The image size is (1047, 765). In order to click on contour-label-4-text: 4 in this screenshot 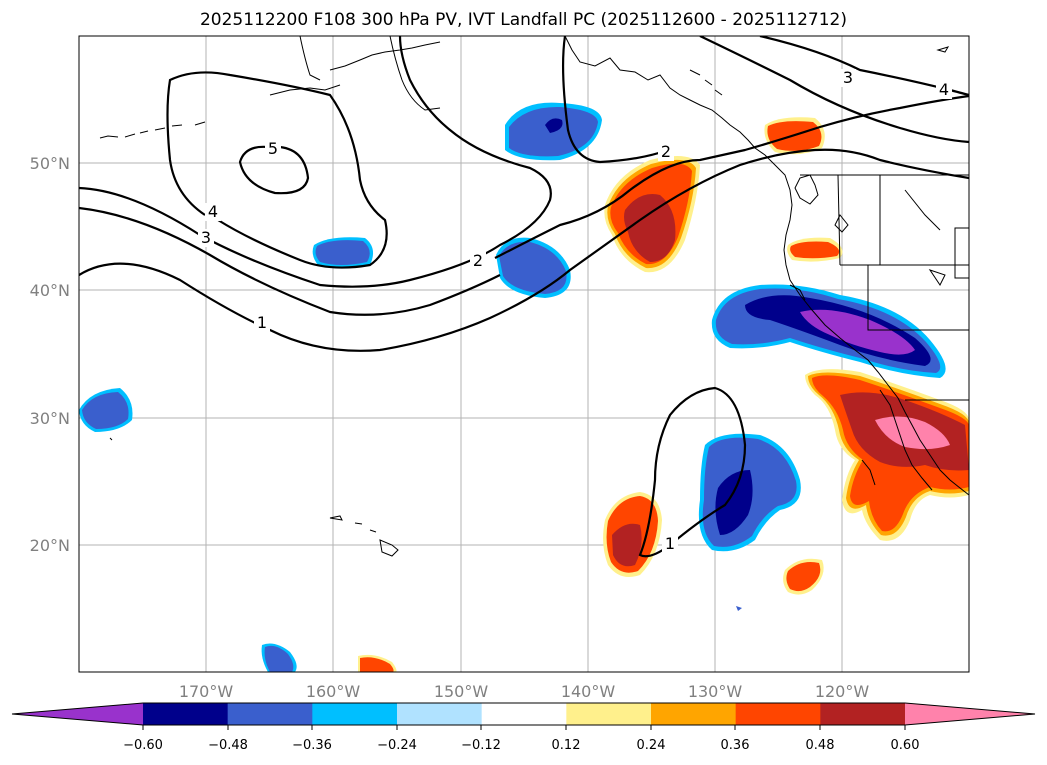, I will do `click(213, 211)`.